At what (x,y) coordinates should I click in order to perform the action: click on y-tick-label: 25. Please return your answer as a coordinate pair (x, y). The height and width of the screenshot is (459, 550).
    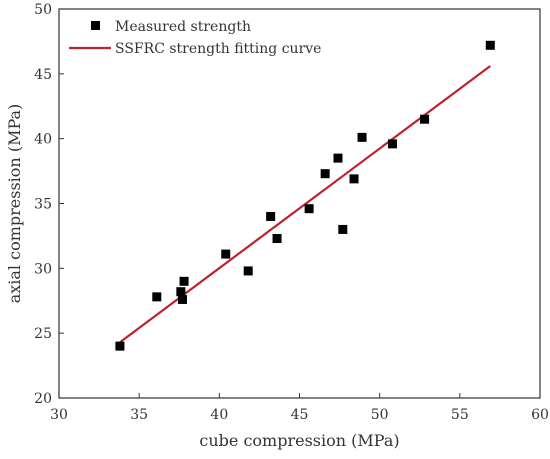
    Looking at the image, I should click on (43, 334).